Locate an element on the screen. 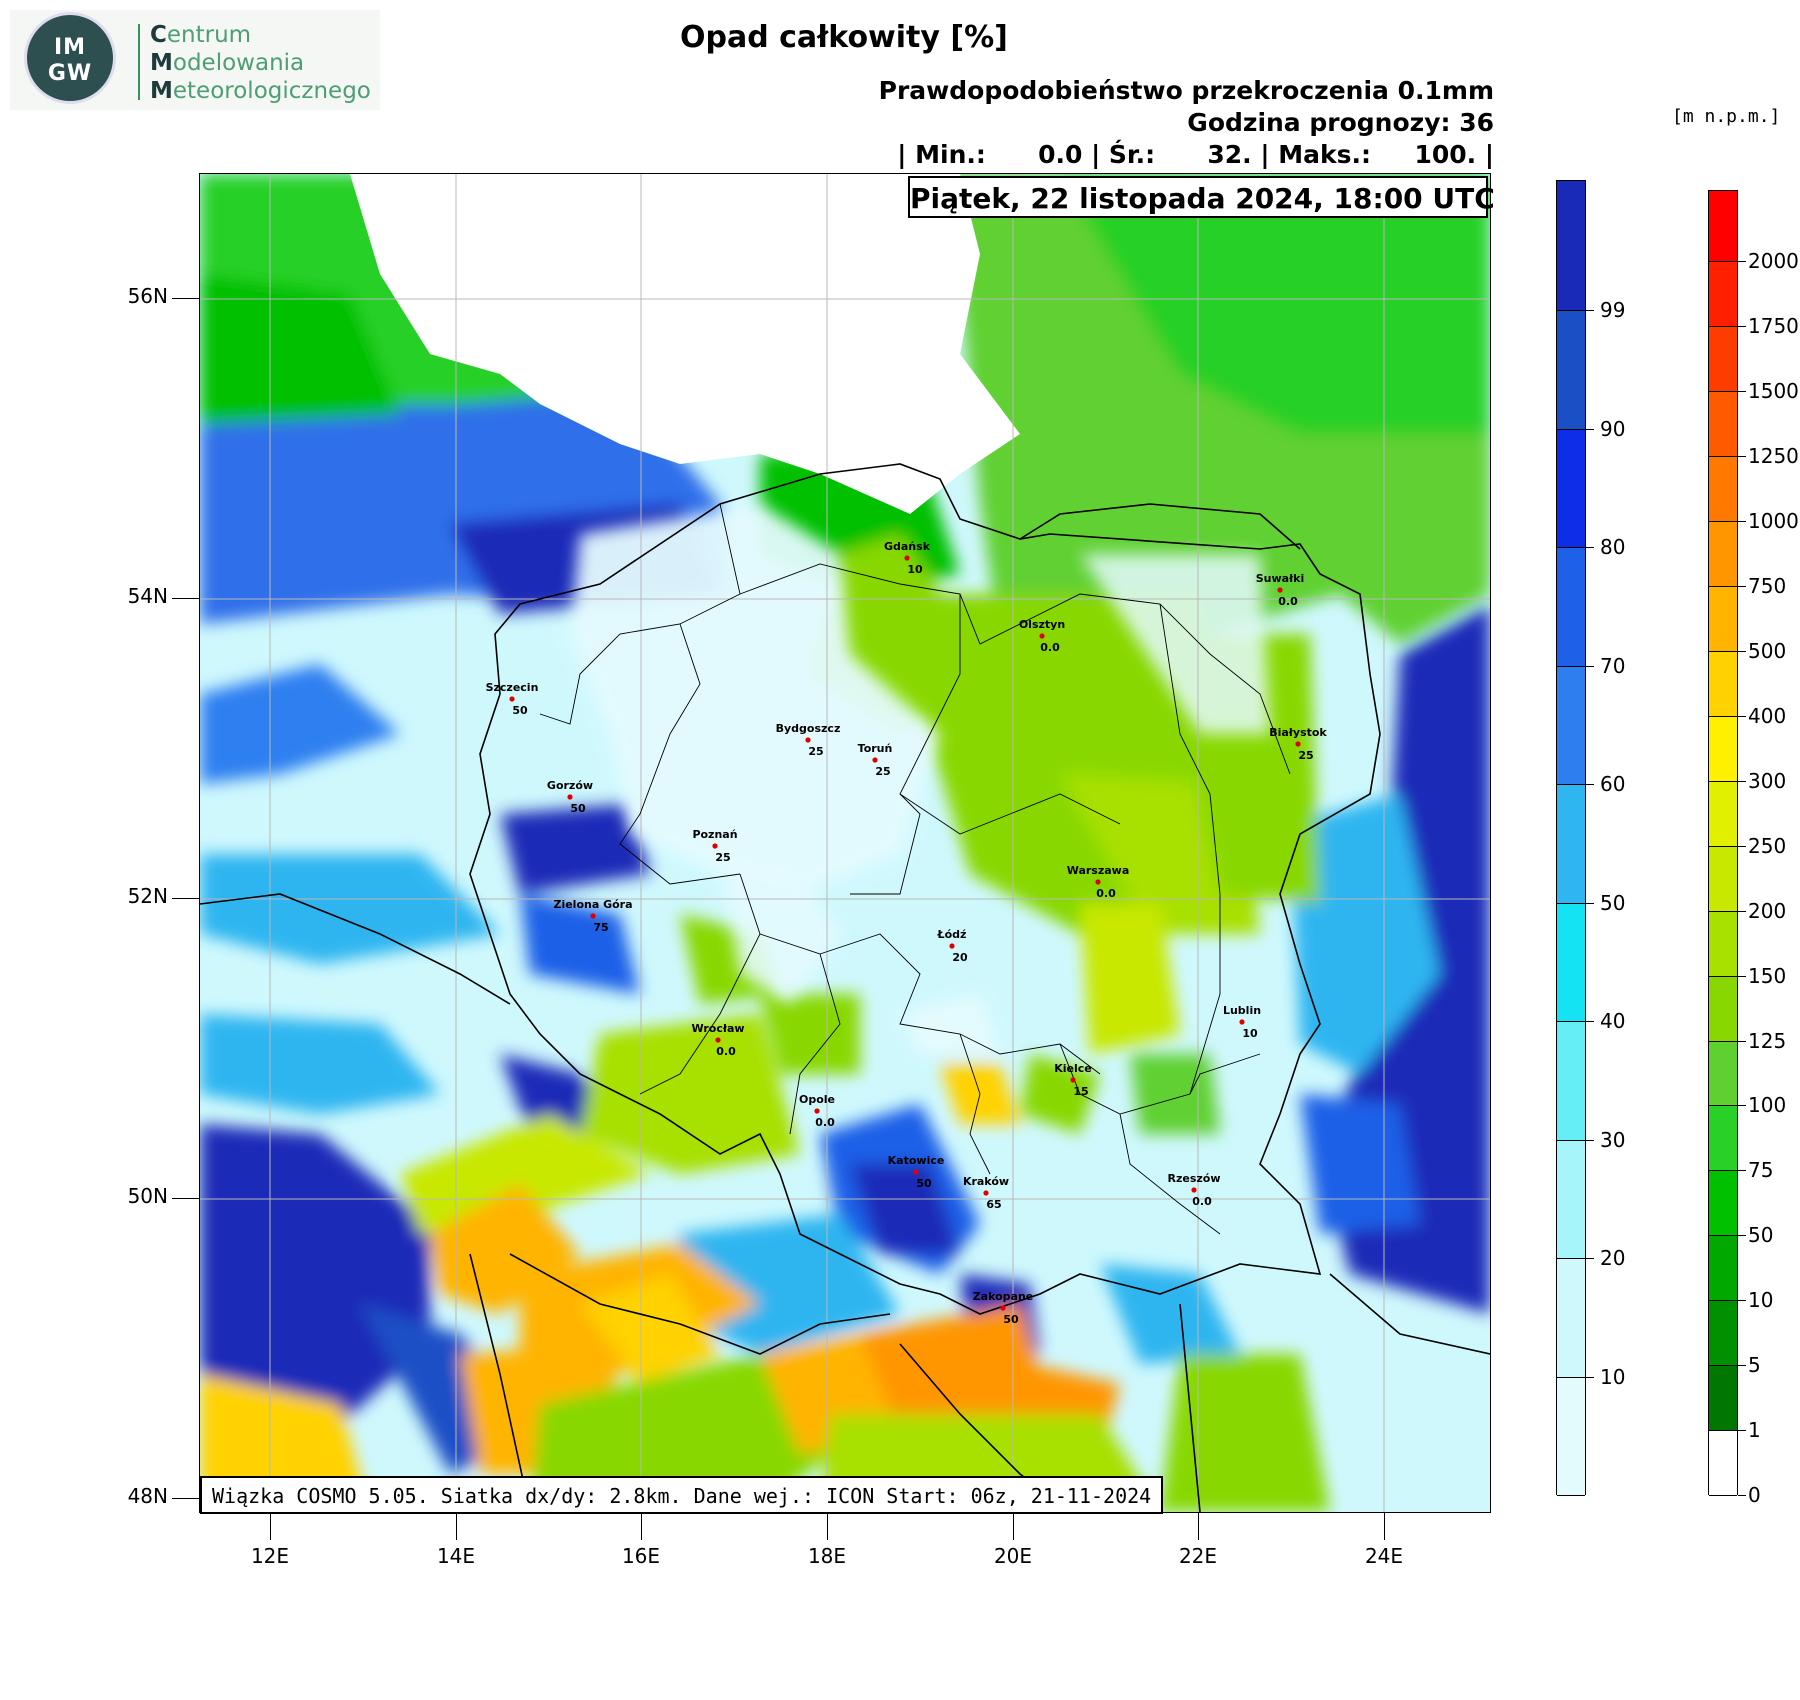 The width and height of the screenshot is (1800, 1700). city-marker: Suwałki 0.0 is located at coordinates (1280, 590).